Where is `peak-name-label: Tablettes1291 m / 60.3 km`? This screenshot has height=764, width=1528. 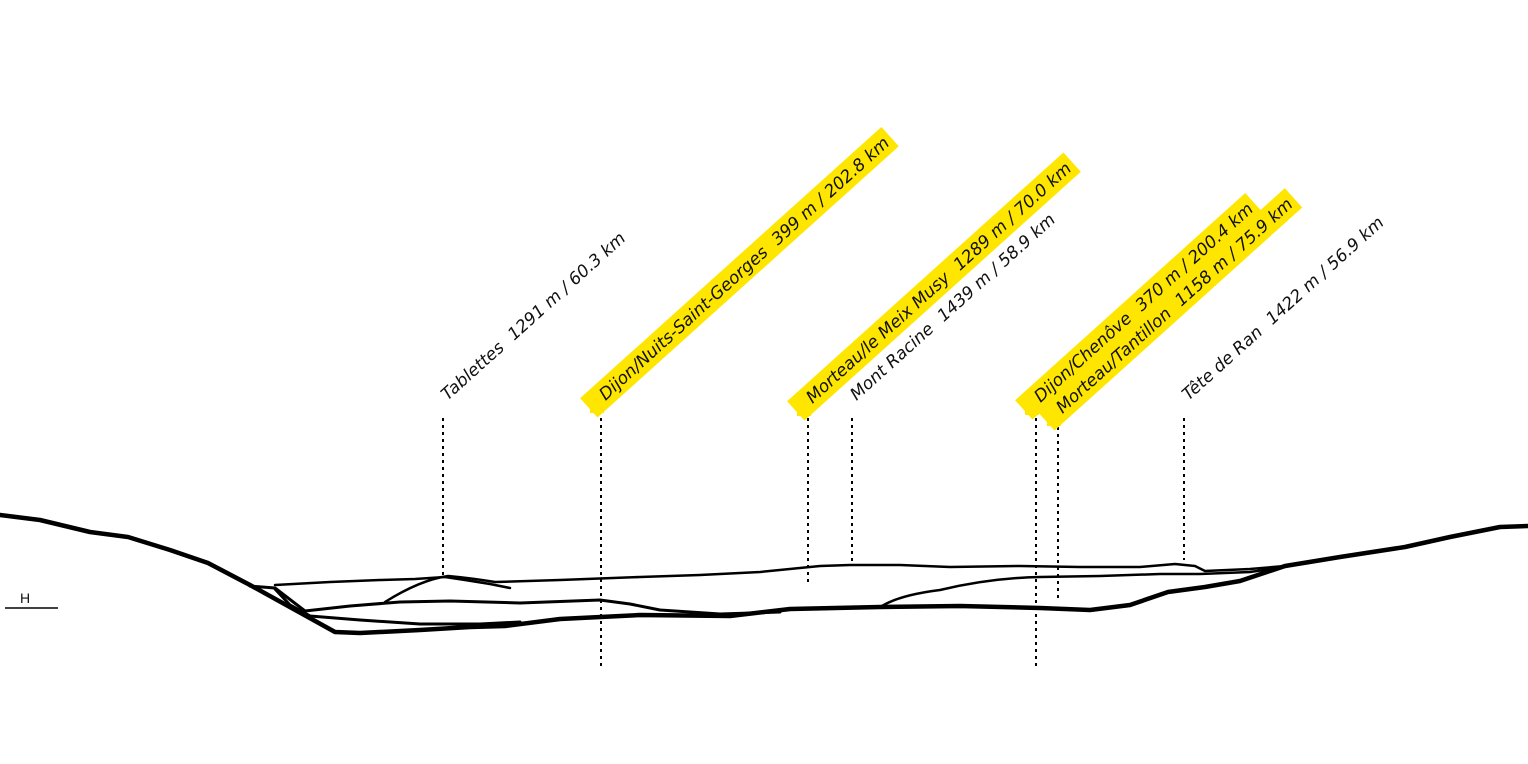
peak-name-label: Tablettes1291 m / 60.3 km is located at coordinates (533, 317).